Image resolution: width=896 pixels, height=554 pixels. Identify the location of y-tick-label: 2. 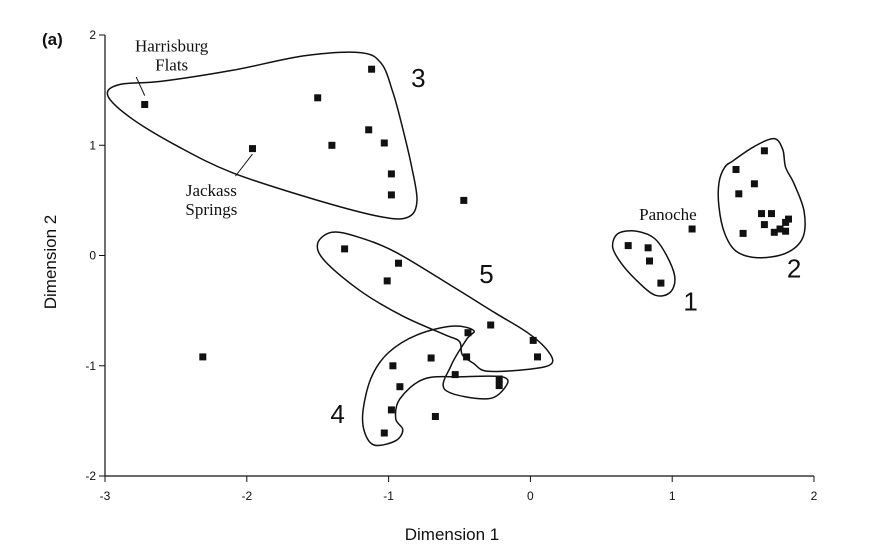
(92, 35).